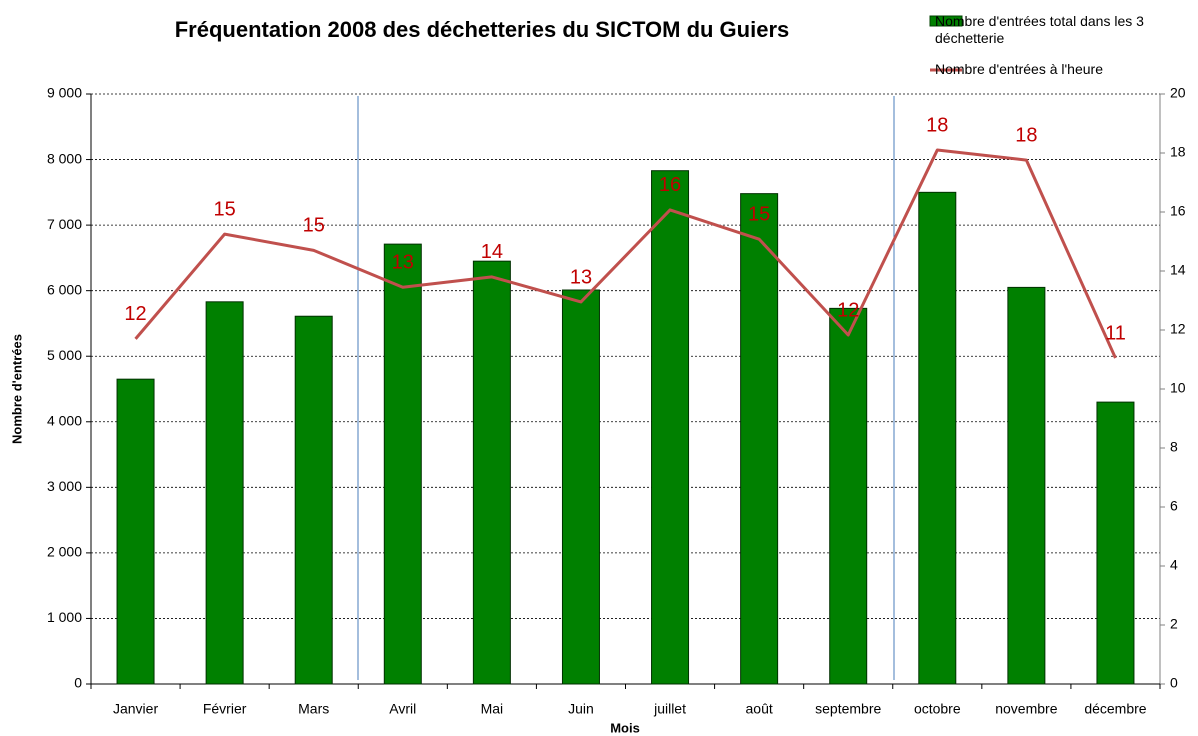 This screenshot has height=736, width=1198. I want to click on y2-tick-label: 8, so click(1174, 447).